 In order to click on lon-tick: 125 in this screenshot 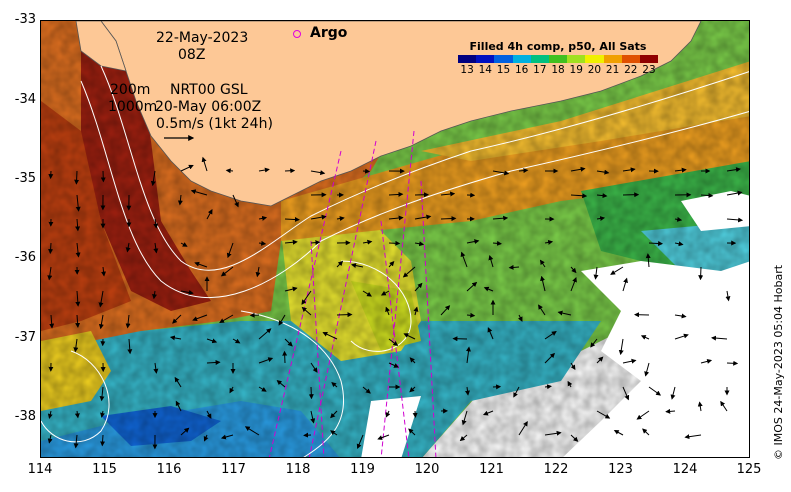, I will do `click(749, 469)`.